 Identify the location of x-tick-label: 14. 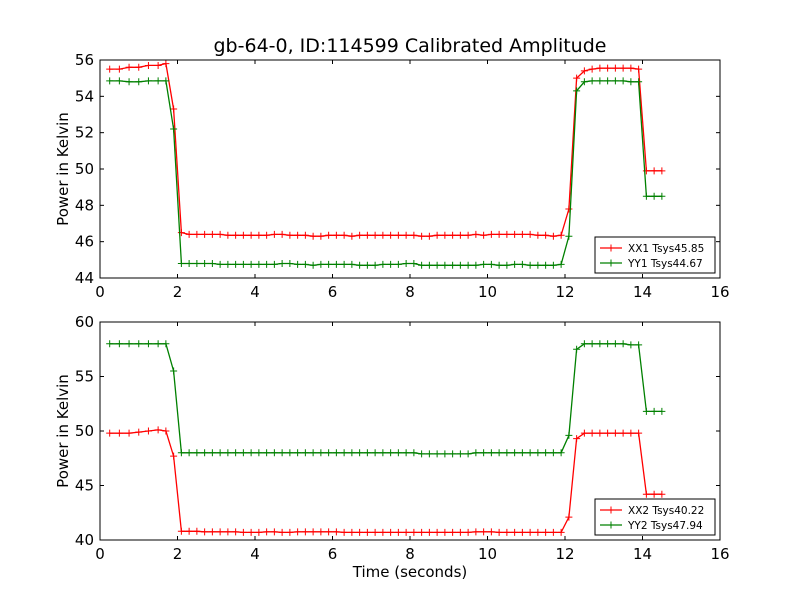
(642, 292).